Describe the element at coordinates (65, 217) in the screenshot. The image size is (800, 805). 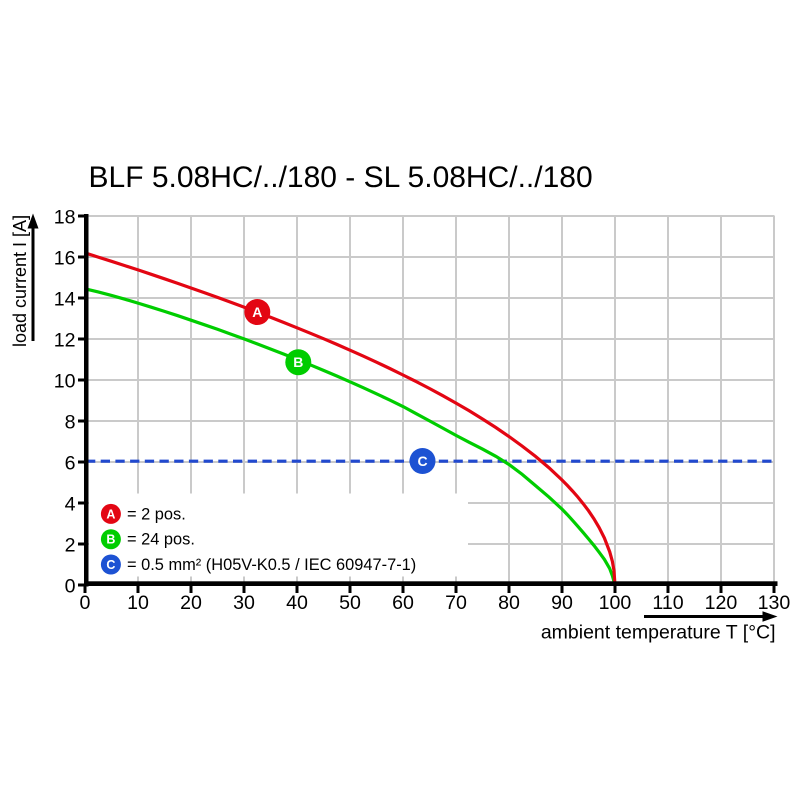
I see `svg-text: 18` at that location.